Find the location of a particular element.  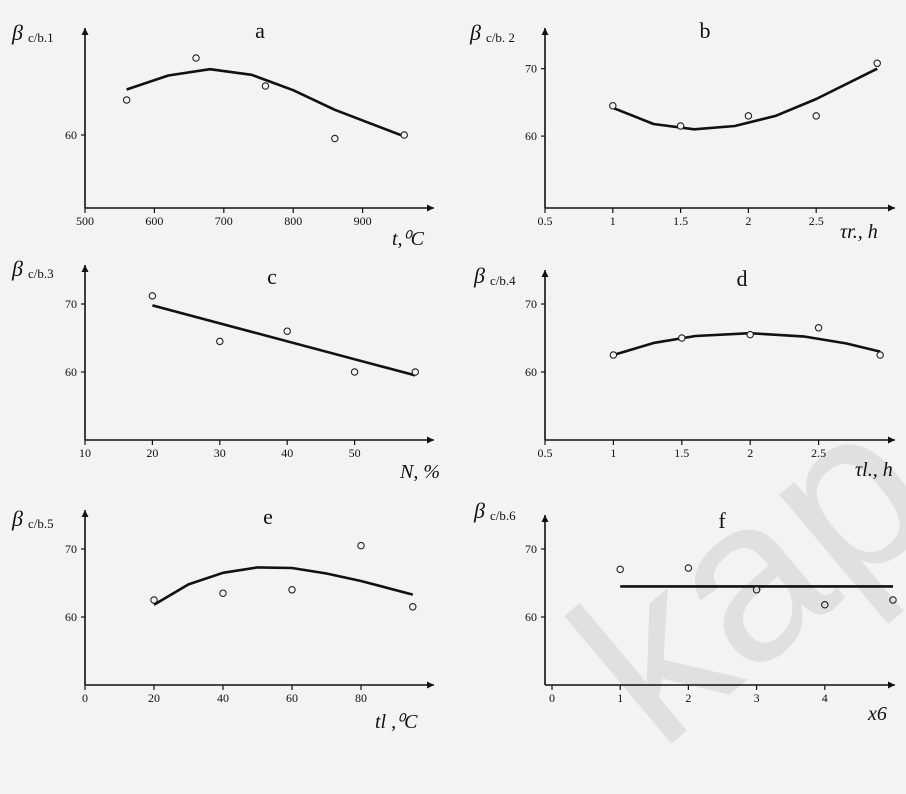

x-tick-label: 3 is located at coordinates (757, 698).